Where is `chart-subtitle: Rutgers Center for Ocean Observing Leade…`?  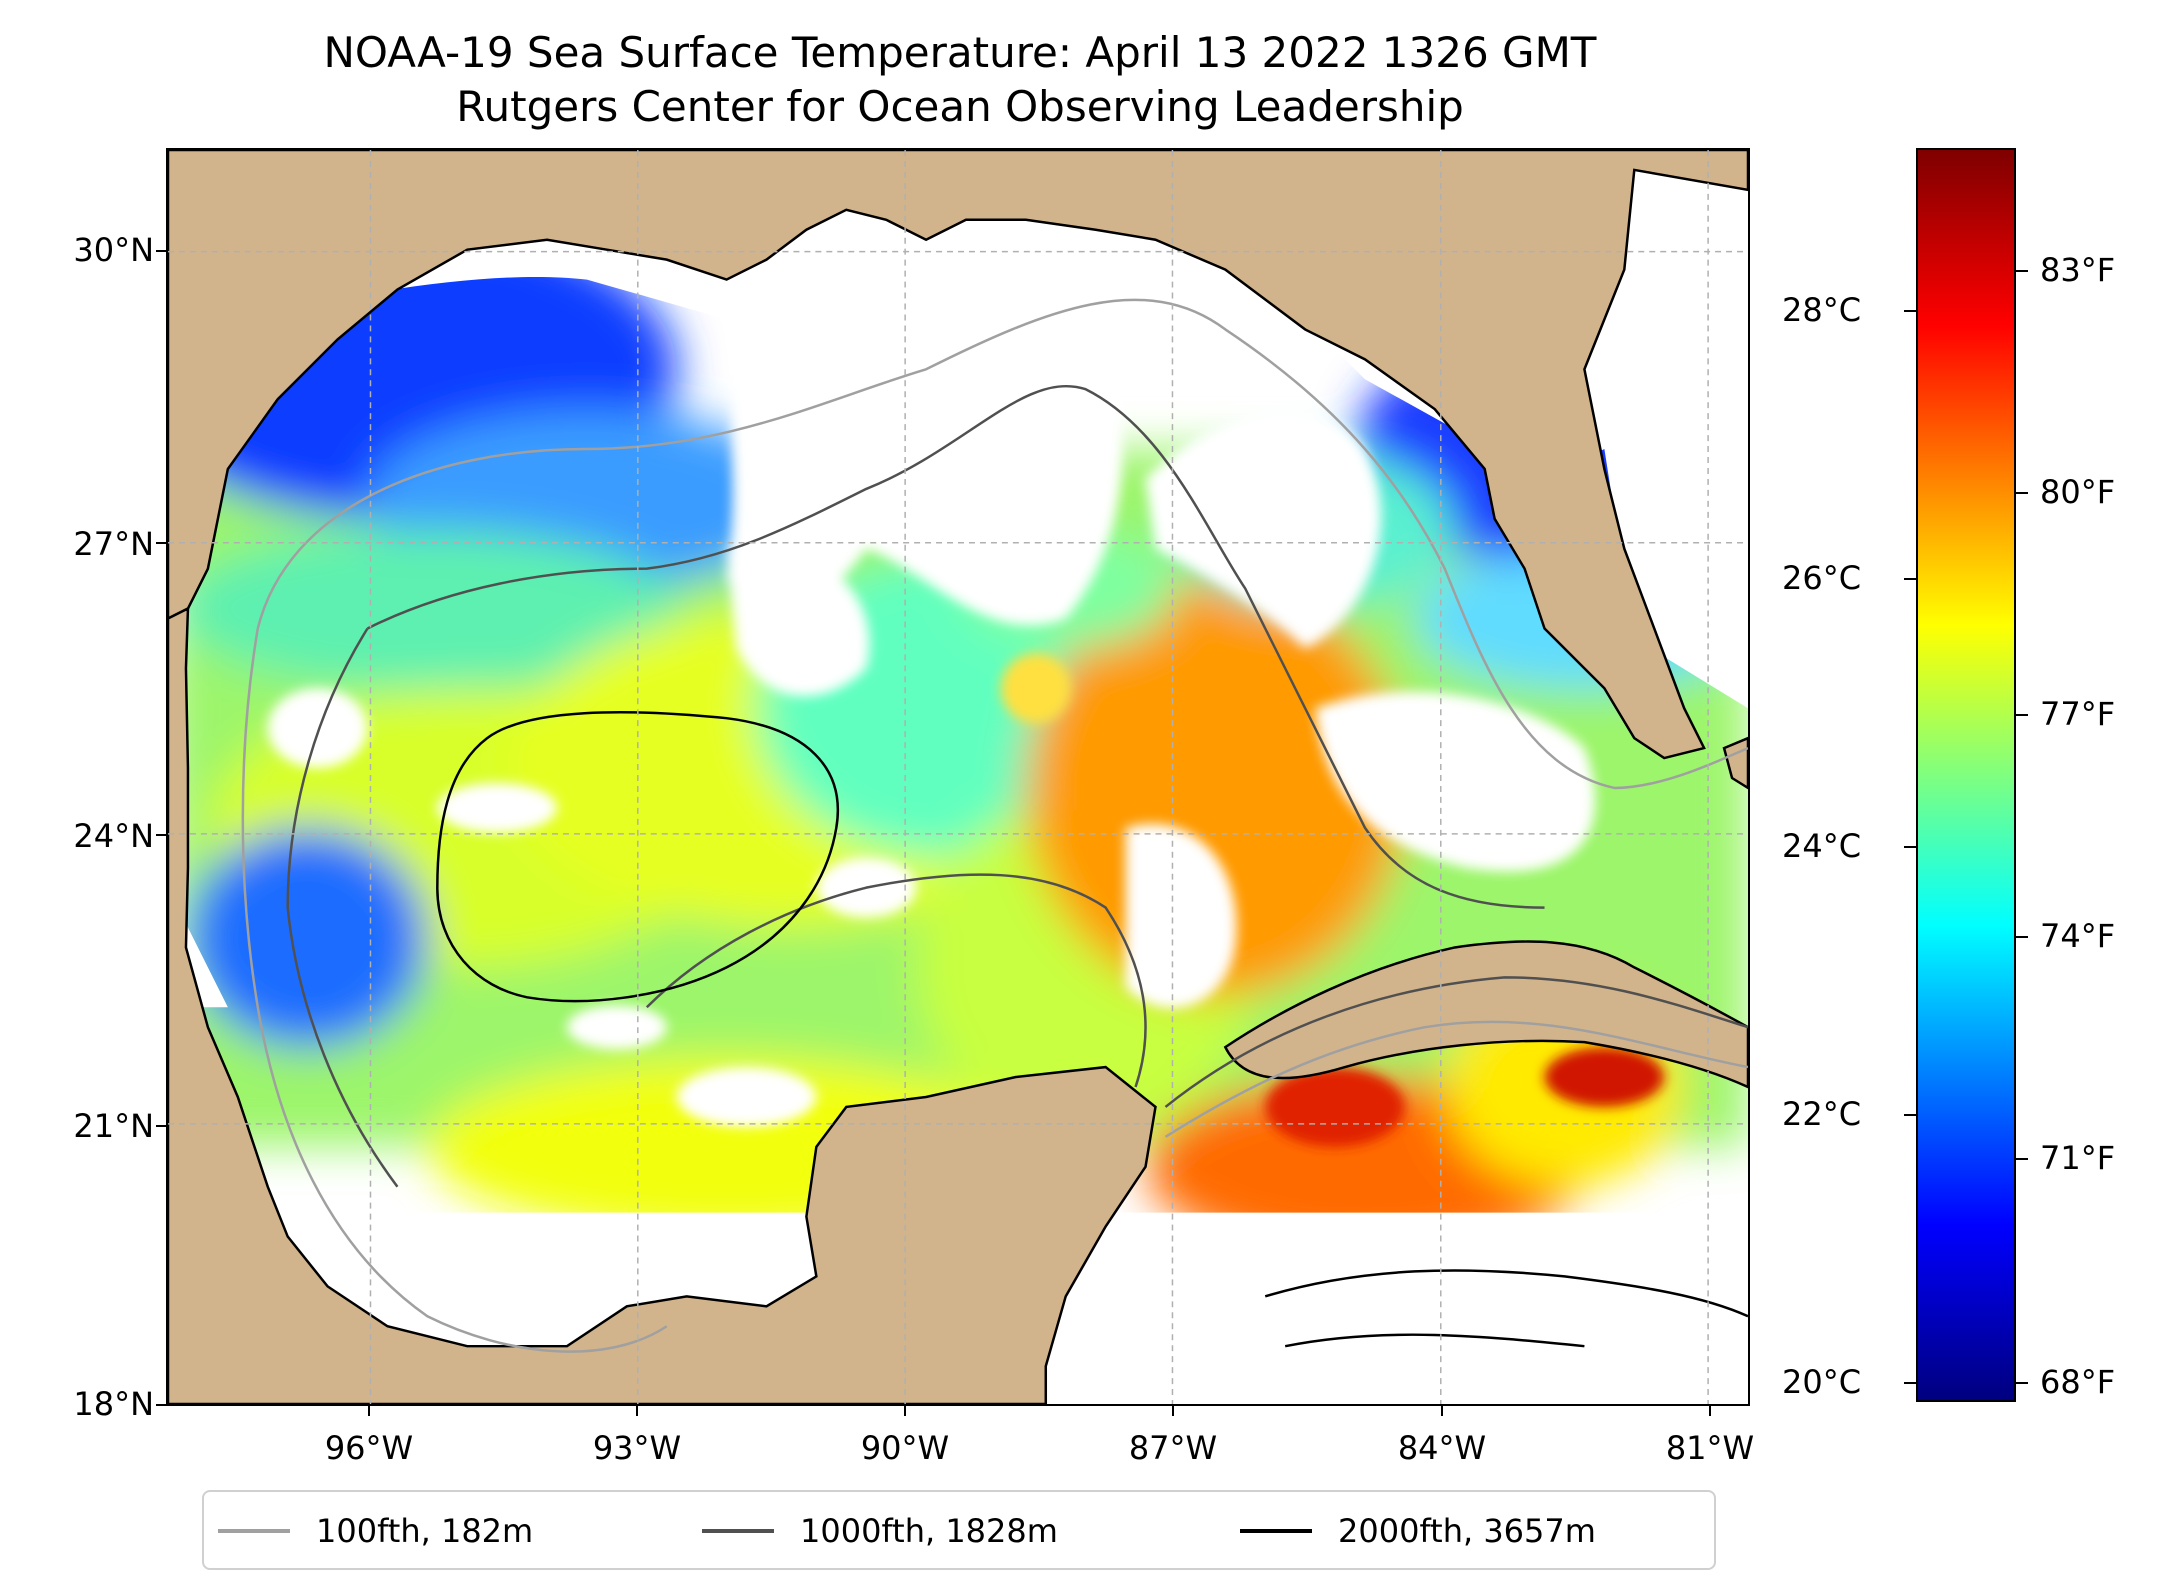
chart-subtitle: Rutgers Center for Ocean Observing Leade… is located at coordinates (960, 106).